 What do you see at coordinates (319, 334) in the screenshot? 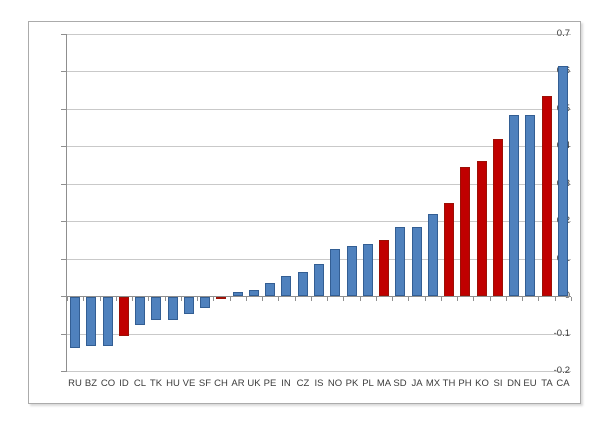
I see `gridline--0.1` at bounding box center [319, 334].